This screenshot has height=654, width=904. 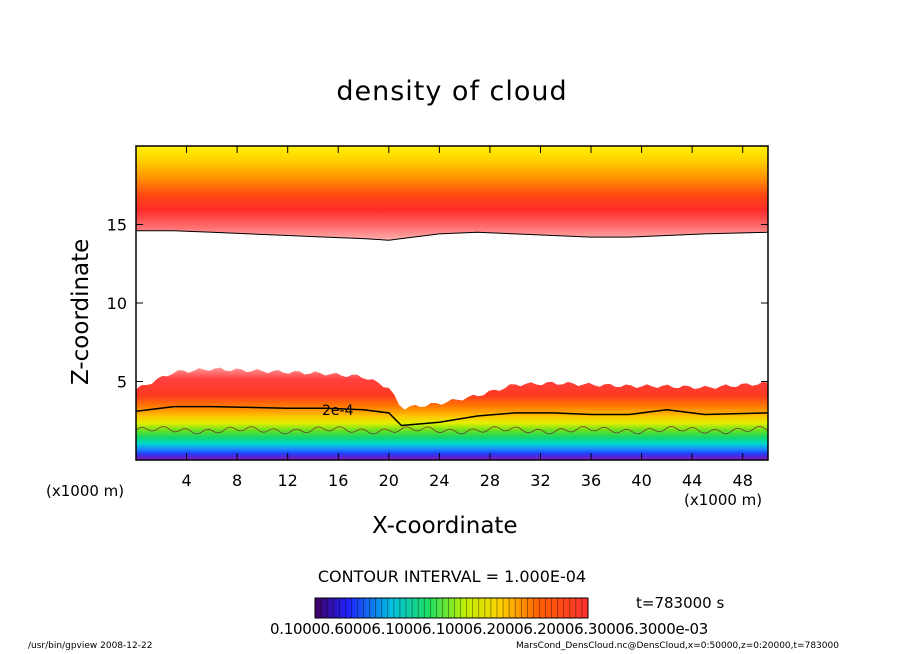 What do you see at coordinates (445, 526) in the screenshot?
I see `x-axis-label: X-coordinate` at bounding box center [445, 526].